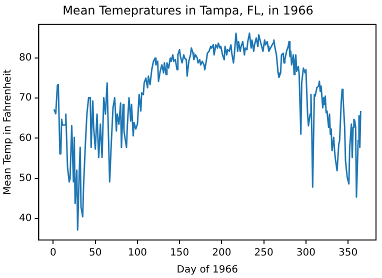  Describe the element at coordinates (25, 138) in the screenshot. I see `y-tick-label: 60` at that location.